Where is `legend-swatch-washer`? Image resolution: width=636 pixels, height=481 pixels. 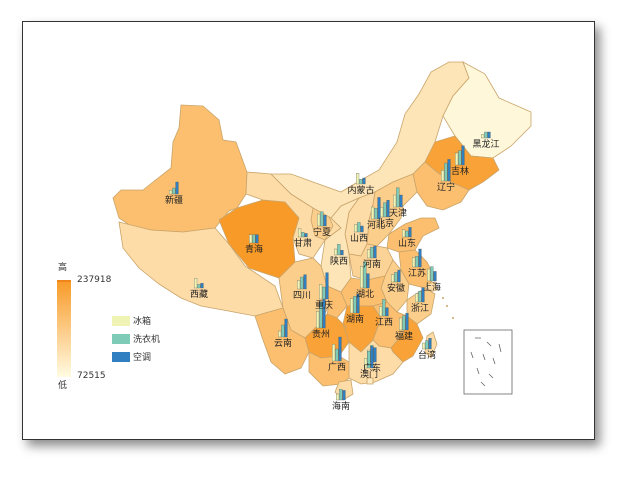
legend-swatch-washer is located at coordinates (121, 339).